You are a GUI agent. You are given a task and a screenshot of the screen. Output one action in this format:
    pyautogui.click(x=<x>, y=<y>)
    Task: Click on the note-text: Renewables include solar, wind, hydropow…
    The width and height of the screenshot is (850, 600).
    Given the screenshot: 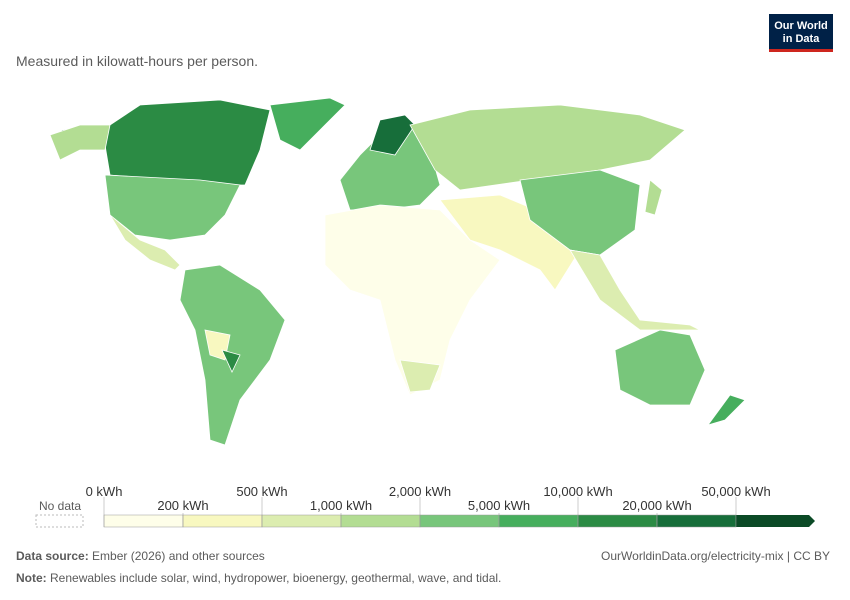 What is the action you would take?
    pyautogui.click(x=275, y=578)
    